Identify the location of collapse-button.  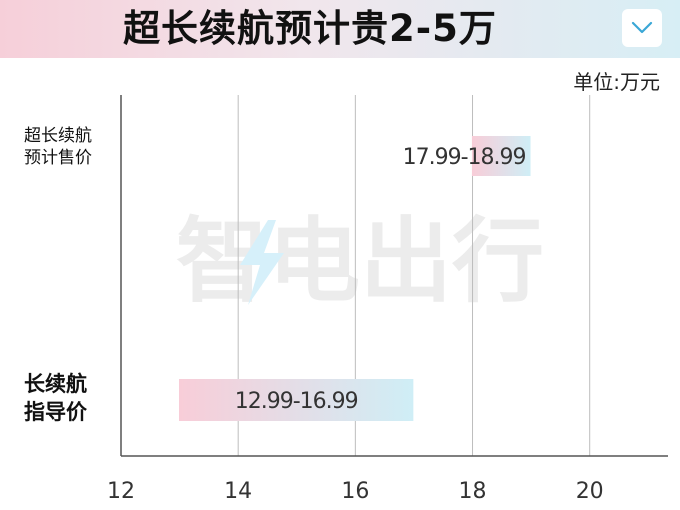
(642, 28).